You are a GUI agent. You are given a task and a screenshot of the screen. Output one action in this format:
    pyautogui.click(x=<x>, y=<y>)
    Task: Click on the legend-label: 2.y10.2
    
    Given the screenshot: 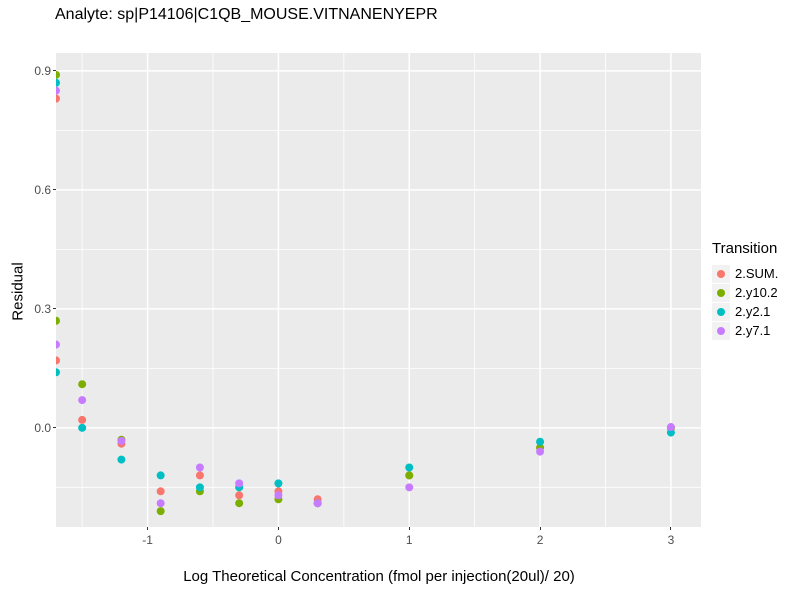 What is the action you would take?
    pyautogui.click(x=756, y=292)
    